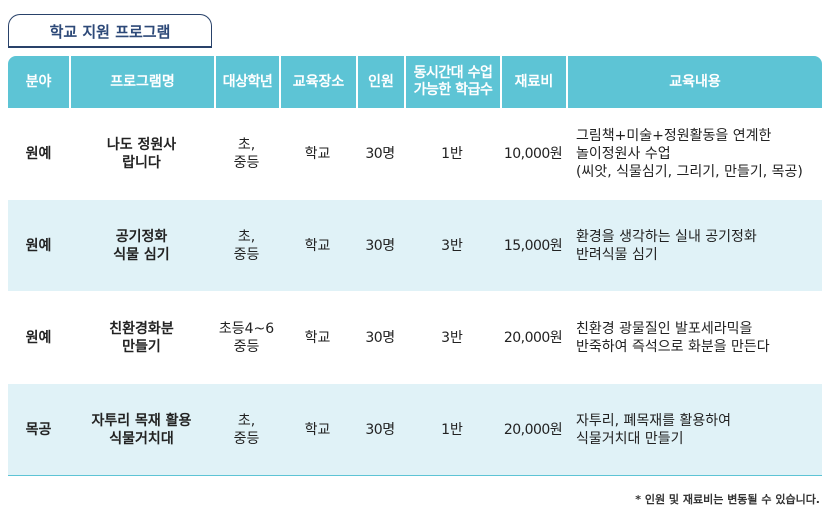 The height and width of the screenshot is (516, 834). I want to click on program-line: 식물 심기, so click(141, 254).